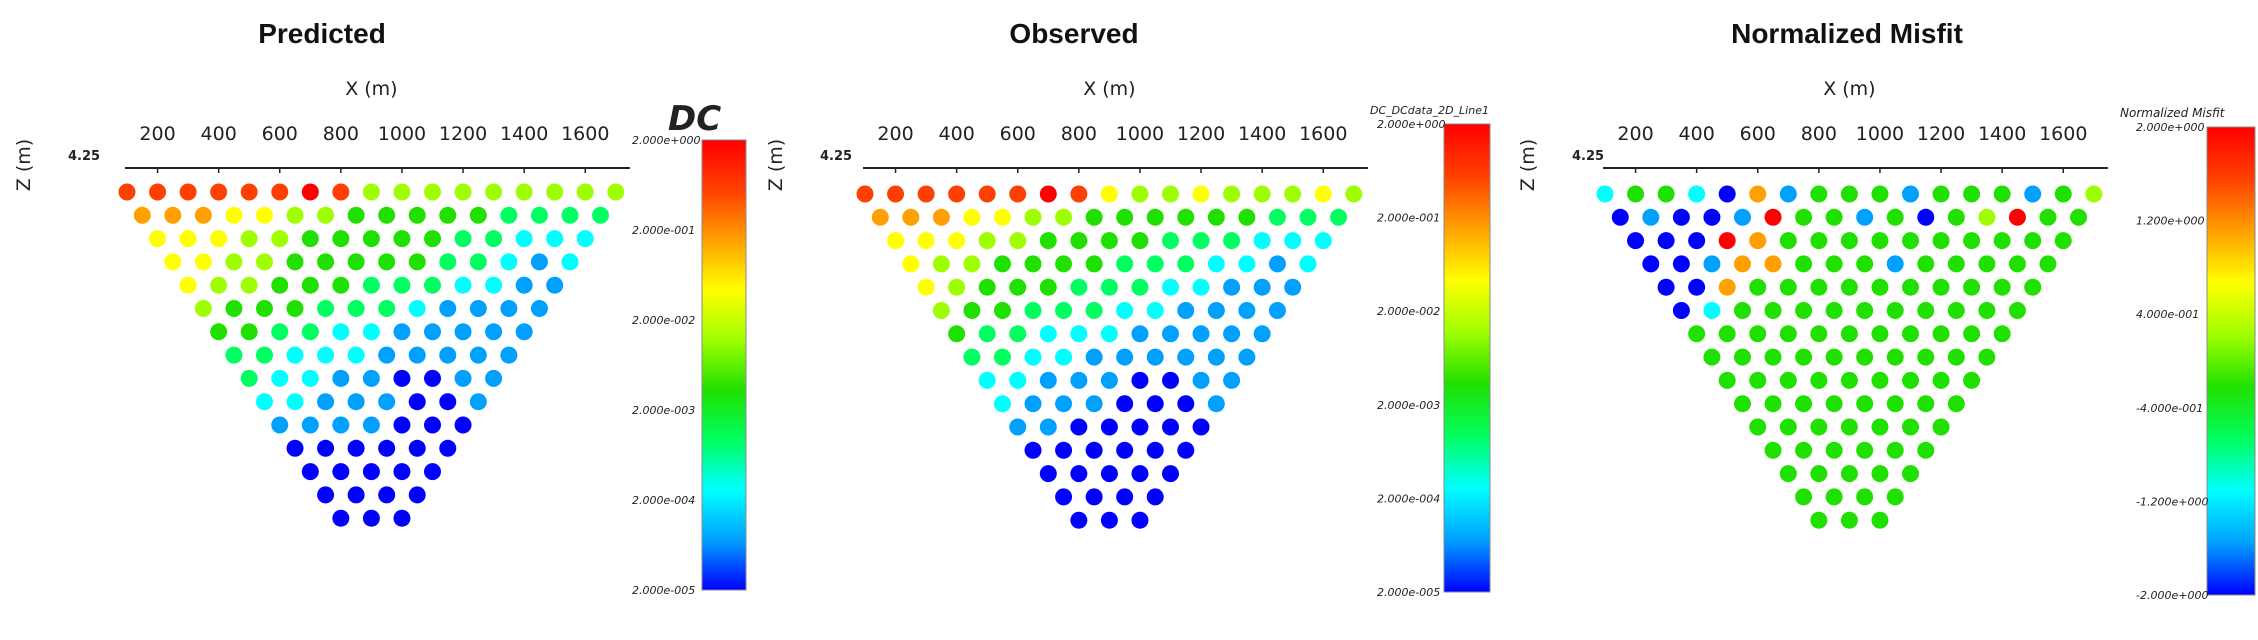  I want to click on colorbar, so click(1467, 358).